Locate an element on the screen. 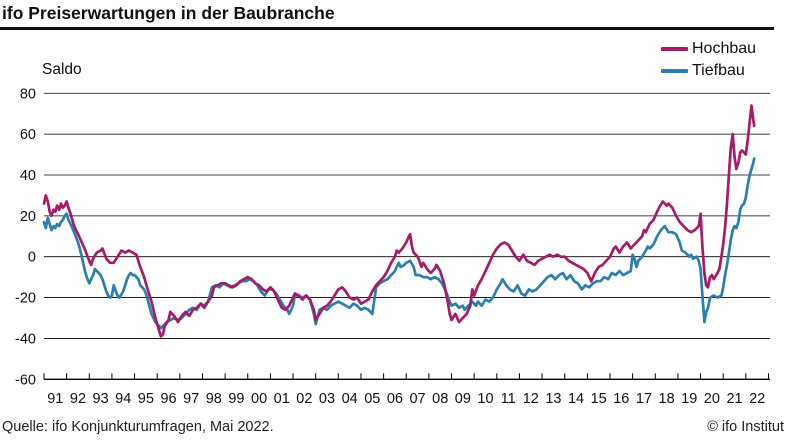 This screenshot has width=787, height=443. x-tick-label: 20 is located at coordinates (712, 399).